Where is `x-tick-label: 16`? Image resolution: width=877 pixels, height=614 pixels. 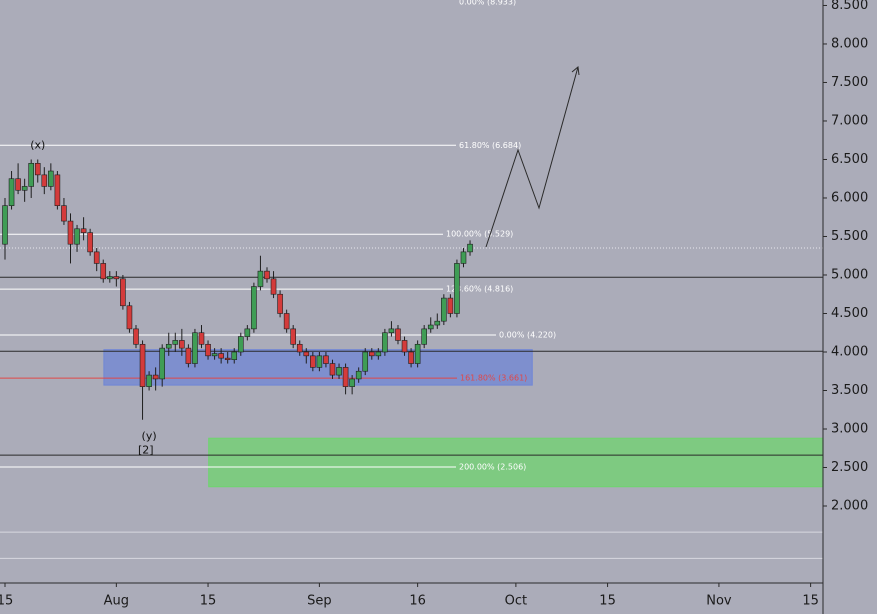 x-tick-label: 16 is located at coordinates (417, 601).